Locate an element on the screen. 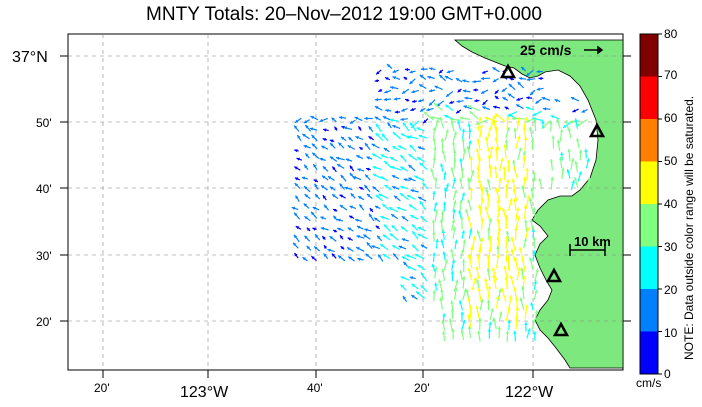  colorbar-tick: 80 is located at coordinates (671, 34).